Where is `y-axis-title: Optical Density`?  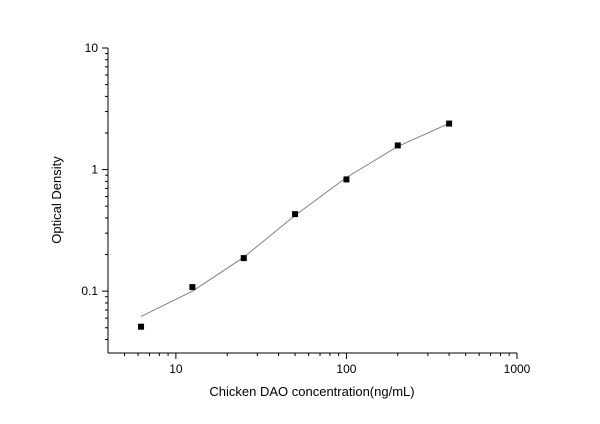 y-axis-title: Optical Density is located at coordinates (56, 200).